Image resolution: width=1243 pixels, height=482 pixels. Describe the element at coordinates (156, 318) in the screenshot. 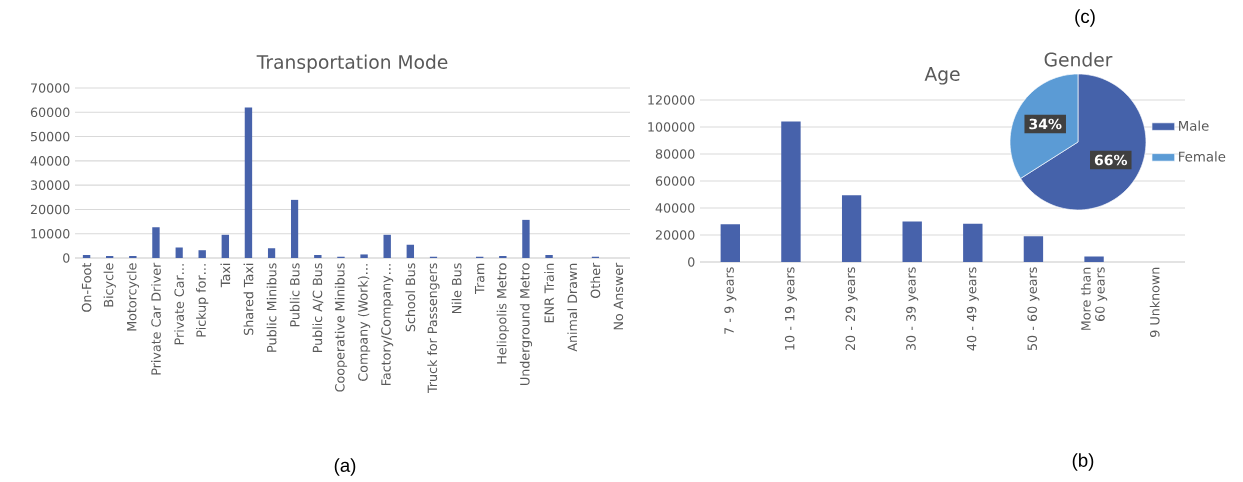

I see `x-tick-label: Private Car Driver` at that location.